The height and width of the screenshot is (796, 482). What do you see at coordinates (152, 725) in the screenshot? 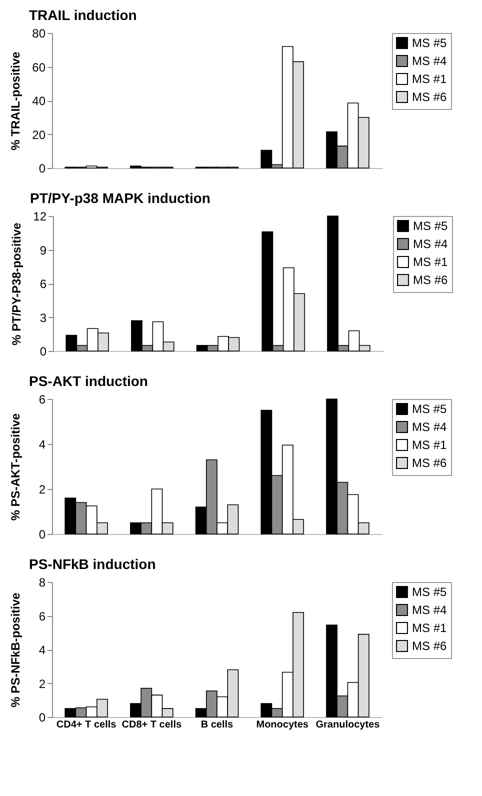
I see `x-tick-label: CD8+ T cells` at bounding box center [152, 725].